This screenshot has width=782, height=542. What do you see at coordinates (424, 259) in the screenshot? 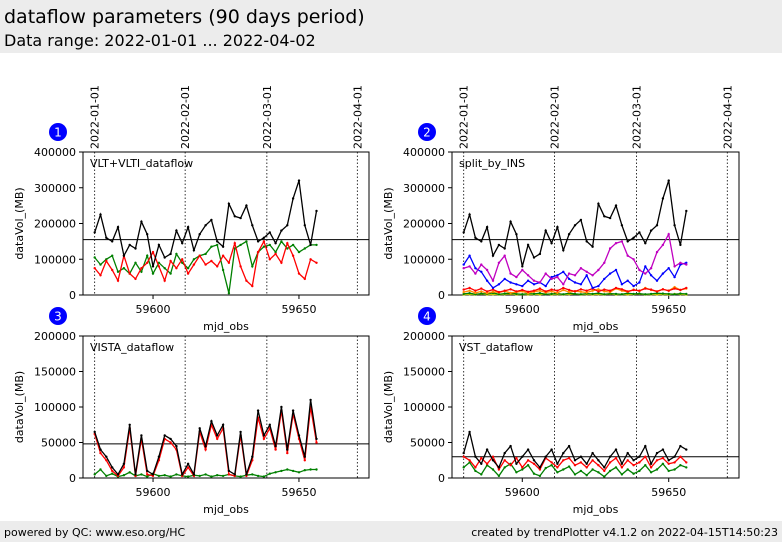
I see `y-tick-label: 100000` at bounding box center [424, 259].